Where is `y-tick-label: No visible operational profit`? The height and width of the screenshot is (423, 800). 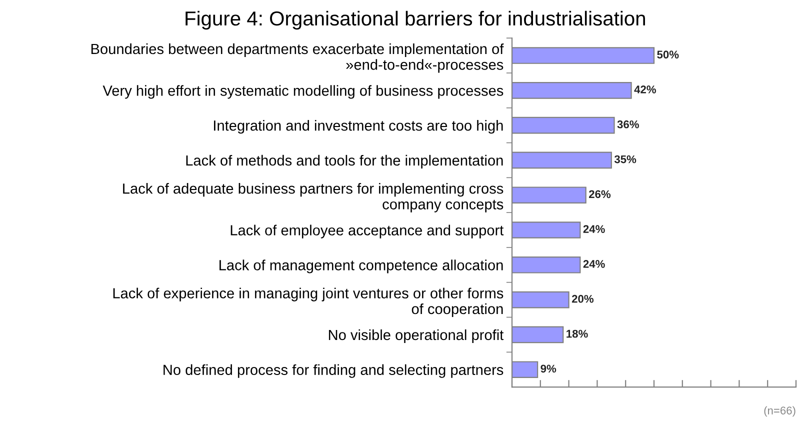 y-tick-label: No visible operational profit is located at coordinates (416, 336).